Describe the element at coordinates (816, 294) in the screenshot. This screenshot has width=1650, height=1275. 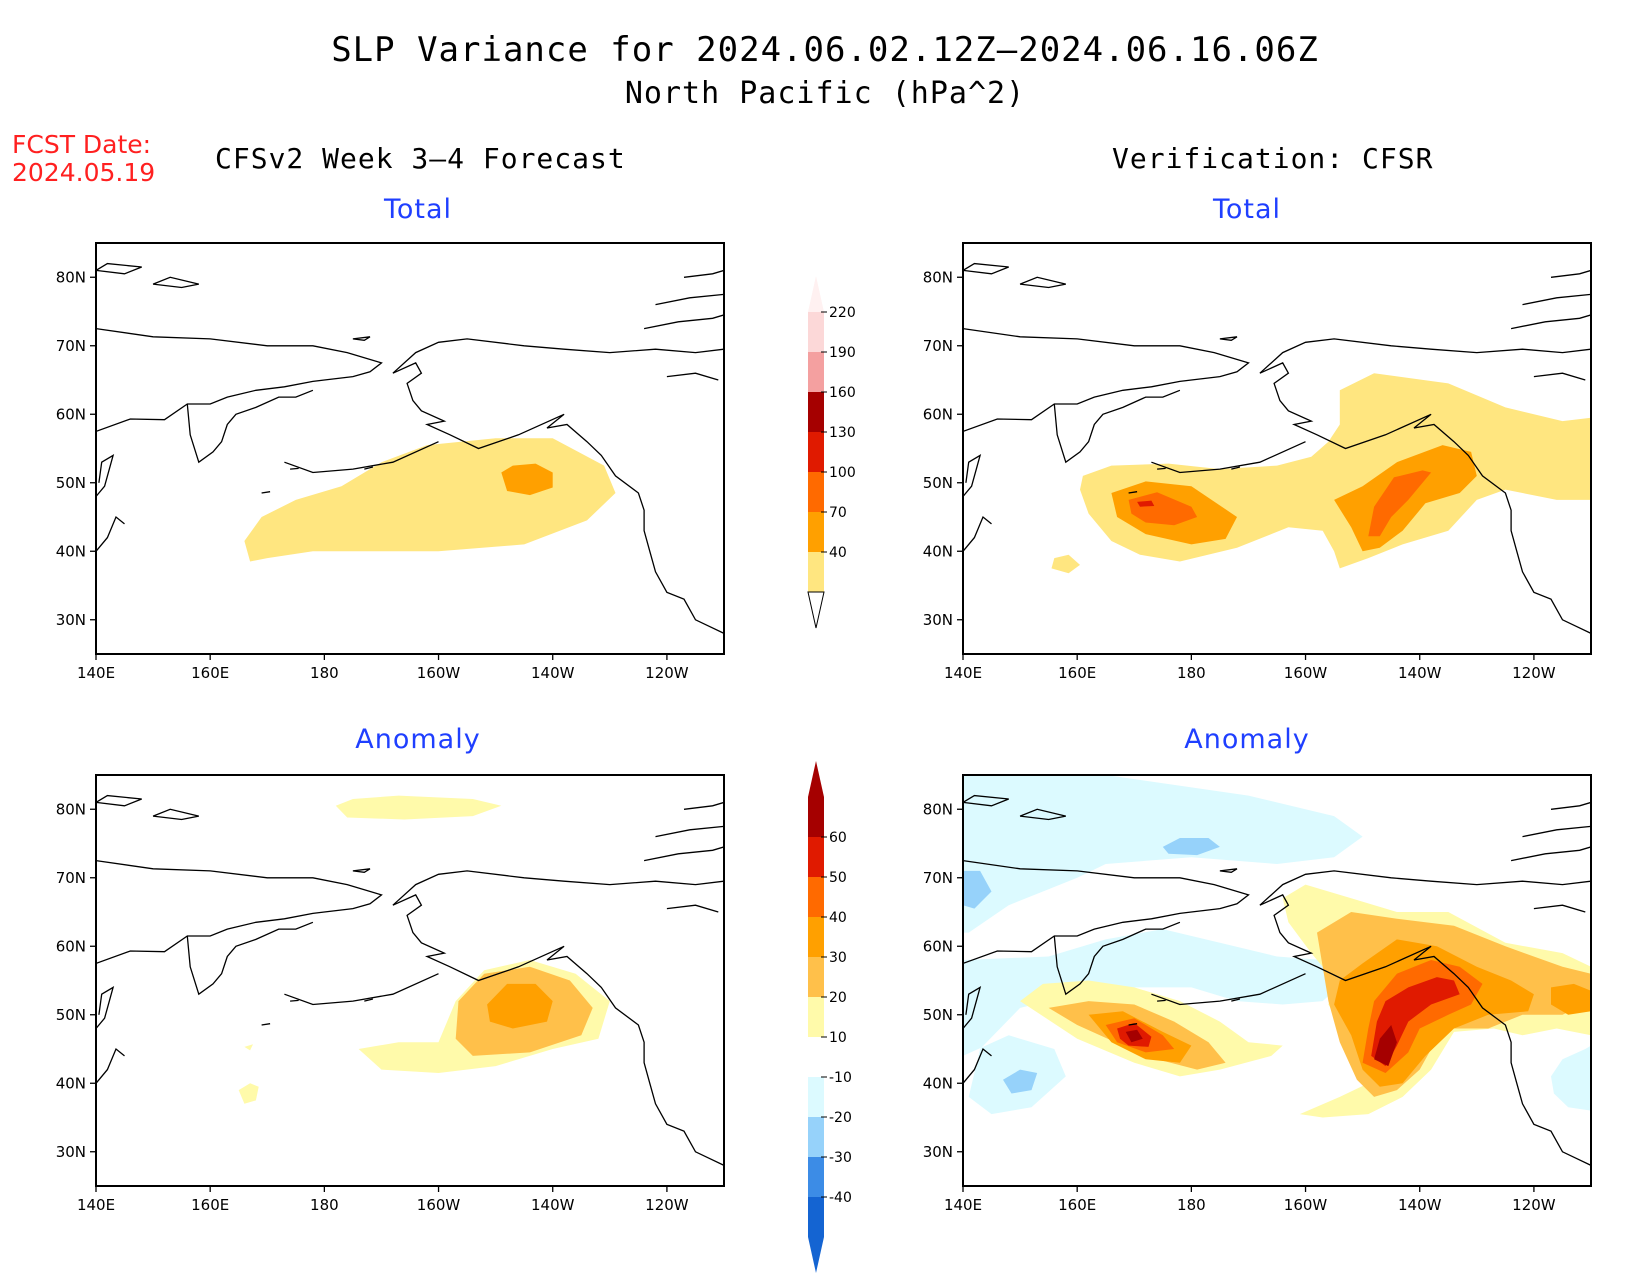
I see `colorbar-top-arrow` at that location.